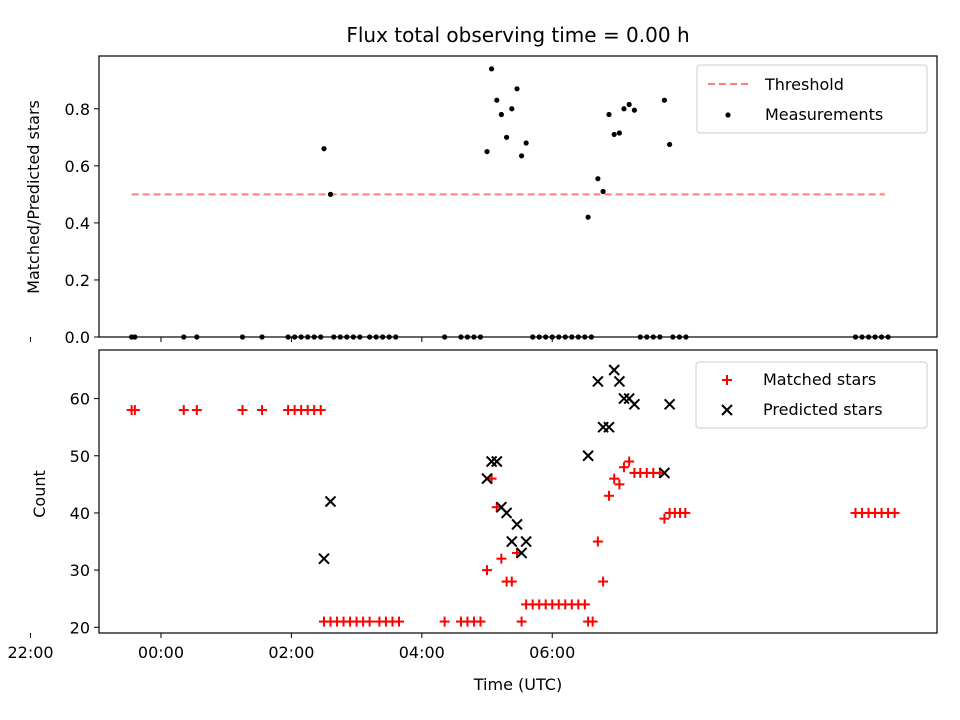 Image resolution: width=960 pixels, height=720 pixels. I want to click on top-legend-frame, so click(812, 99).